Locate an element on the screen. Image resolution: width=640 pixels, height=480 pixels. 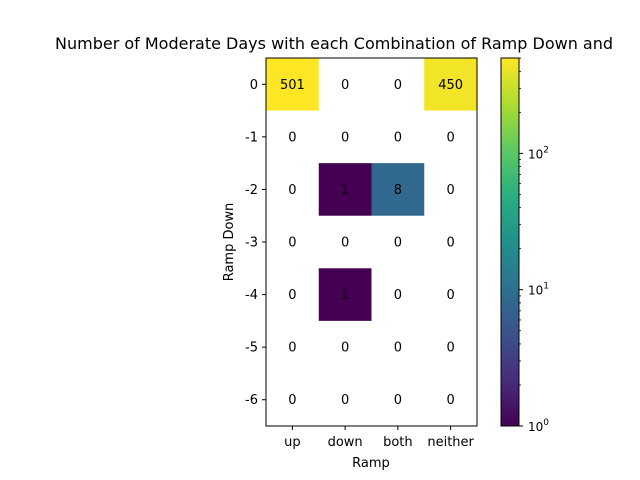
colorbar-major-ticks: 10⁰ 10¹ 10² is located at coordinates (534, 289).